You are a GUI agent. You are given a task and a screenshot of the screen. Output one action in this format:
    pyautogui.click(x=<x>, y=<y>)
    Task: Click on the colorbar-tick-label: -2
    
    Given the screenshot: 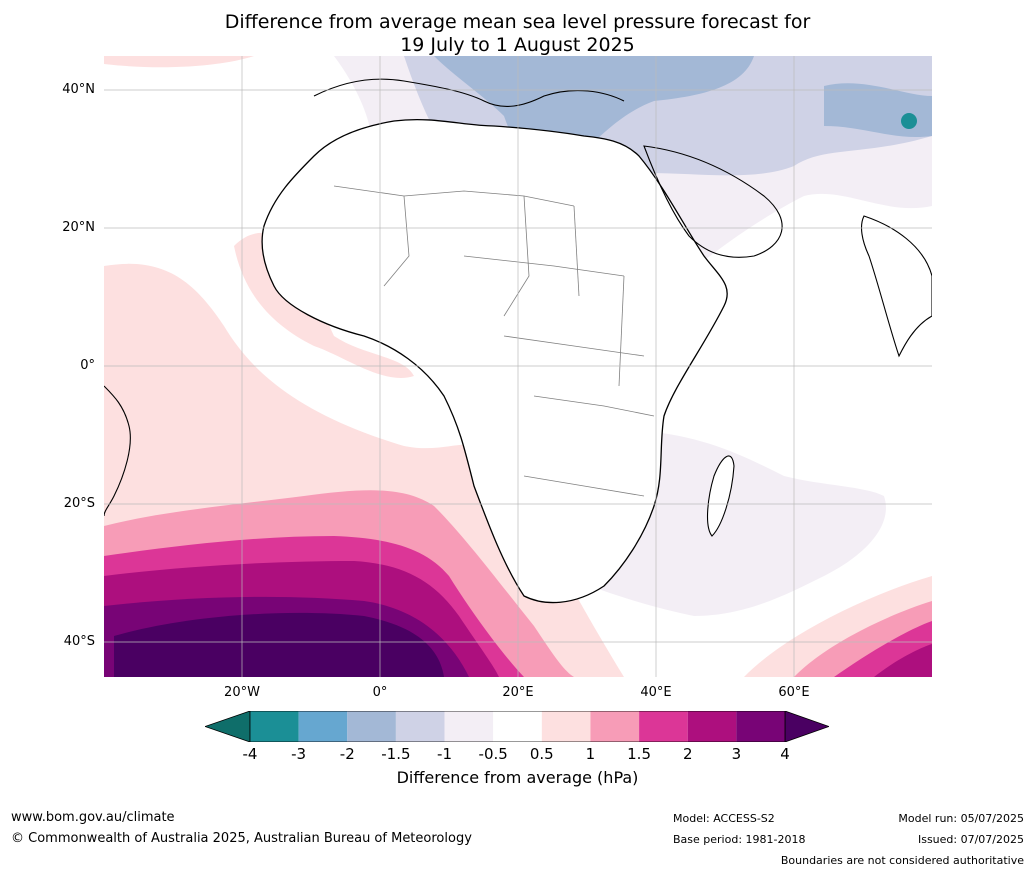 What is the action you would take?
    pyautogui.click(x=347, y=754)
    